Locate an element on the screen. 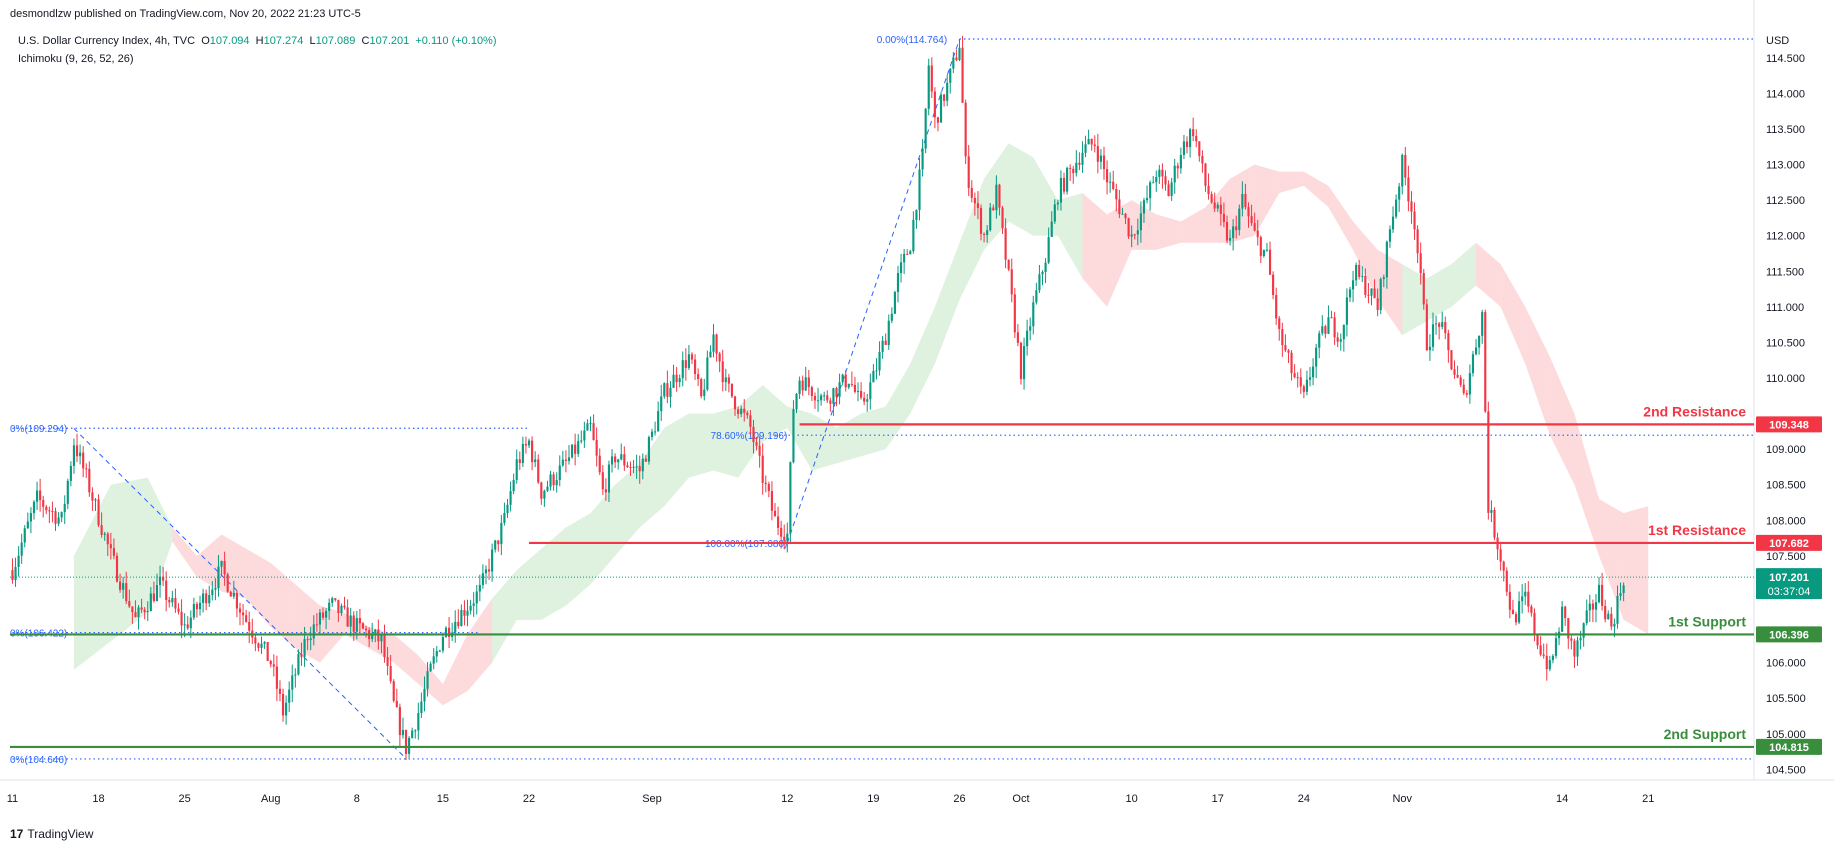  symbol-name: U.S. Dollar Currency Index, 4h, TVC is located at coordinates (107, 41).